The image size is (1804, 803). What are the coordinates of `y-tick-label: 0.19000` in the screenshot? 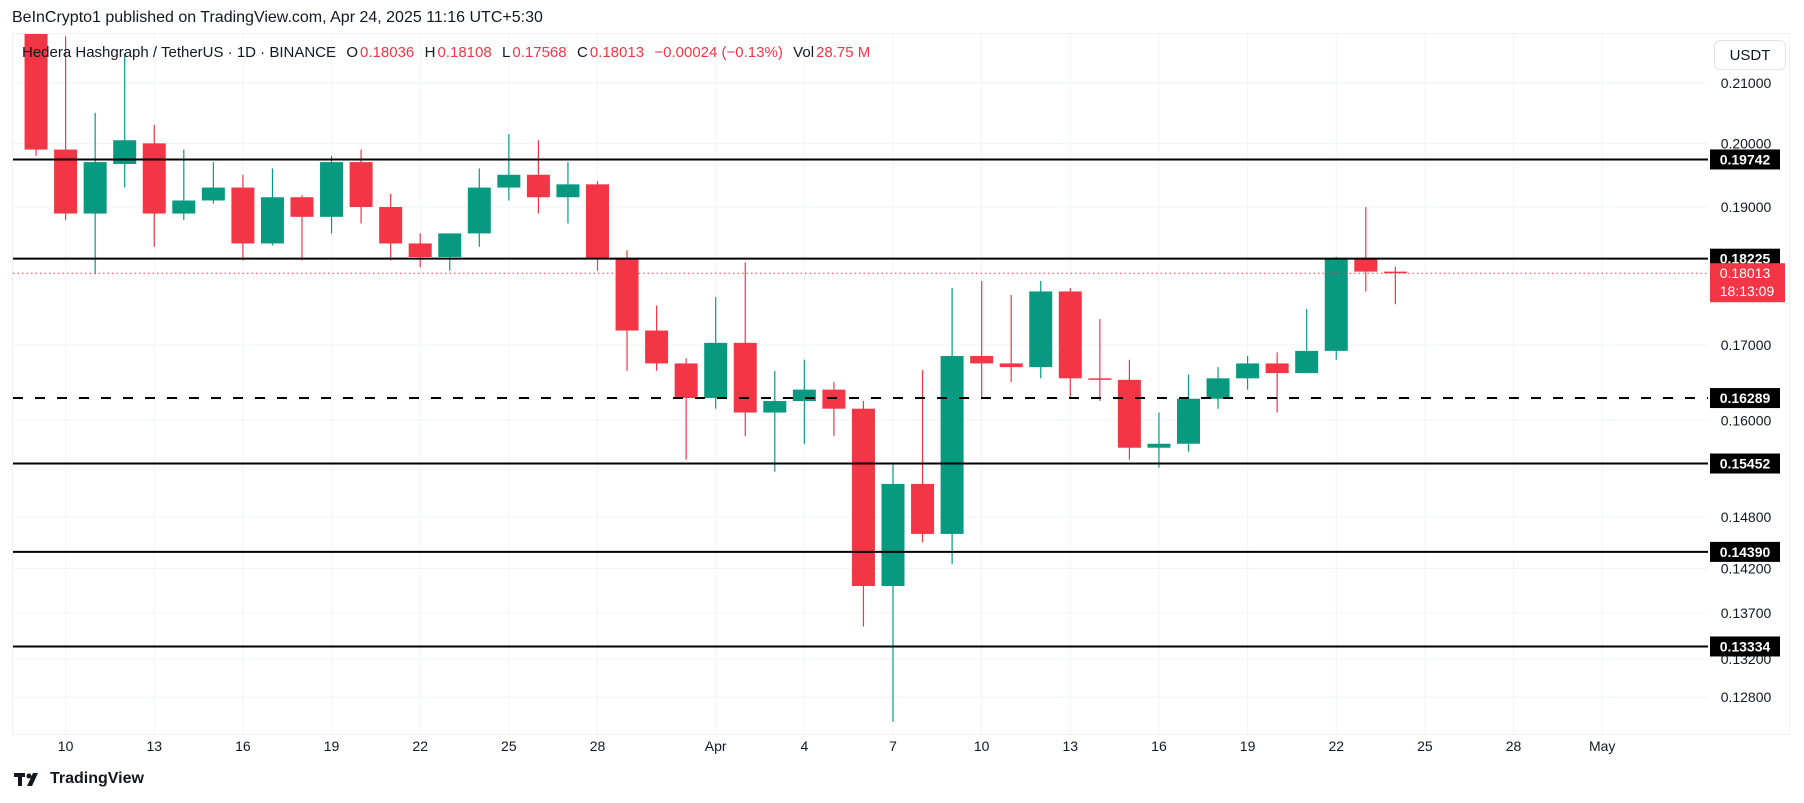 It's located at (1746, 207).